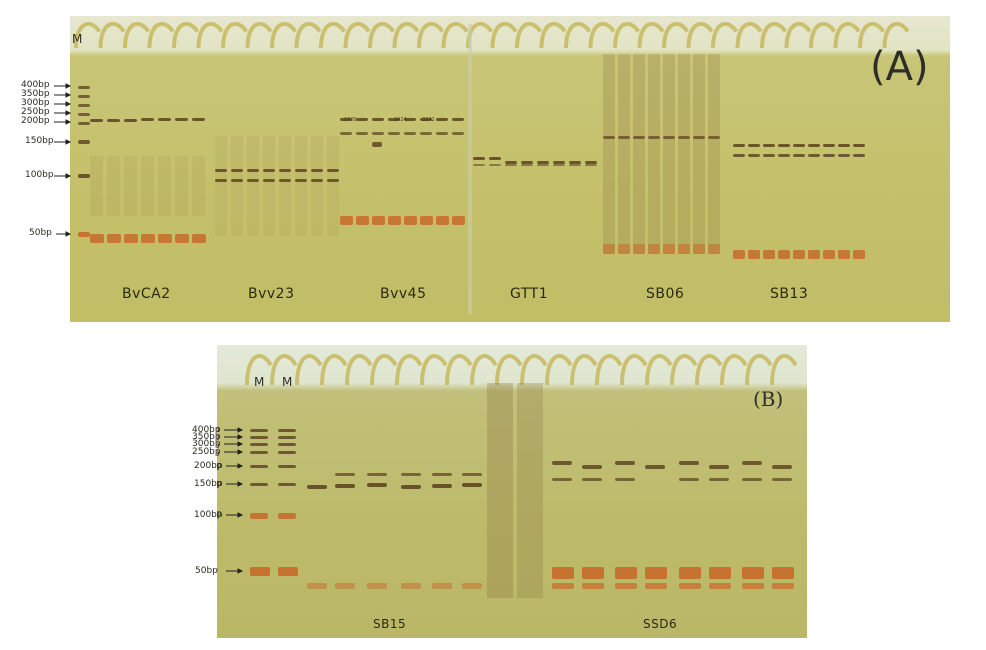 The image size is (986, 650). Describe the element at coordinates (35, 94) in the screenshot. I see `size-label-a: 350bp` at that location.